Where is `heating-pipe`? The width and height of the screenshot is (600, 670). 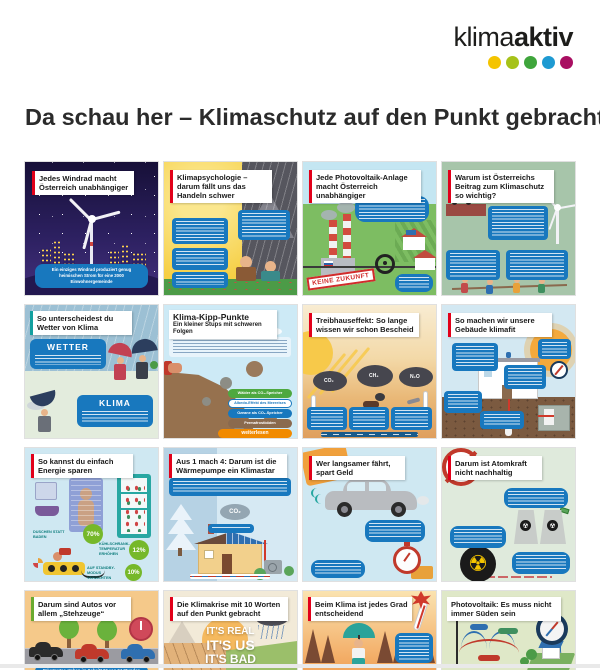 heating-pipe is located at coordinates (546, 416).